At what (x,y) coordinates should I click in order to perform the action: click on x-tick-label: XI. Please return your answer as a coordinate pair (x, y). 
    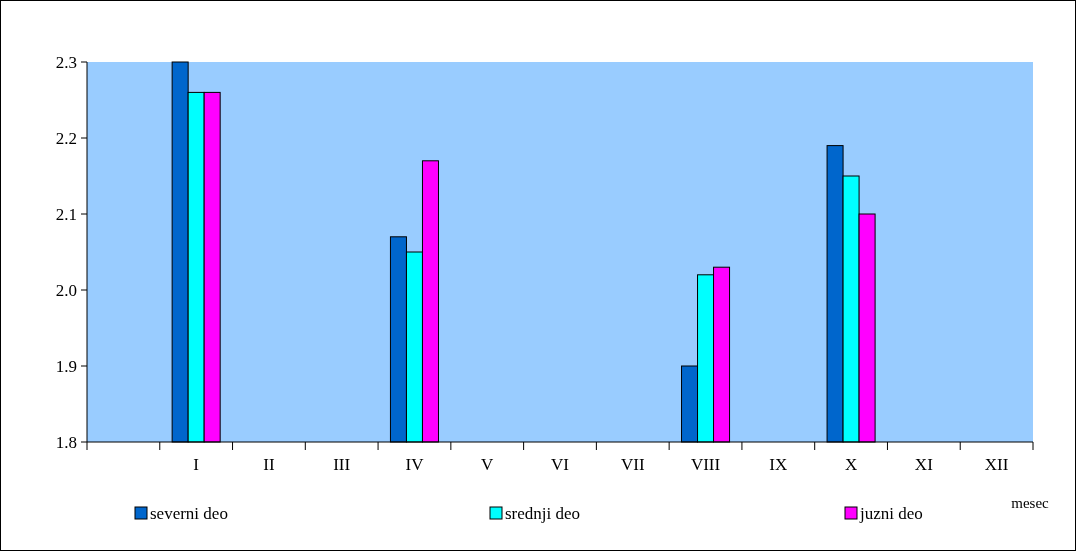
    Looking at the image, I should click on (924, 464).